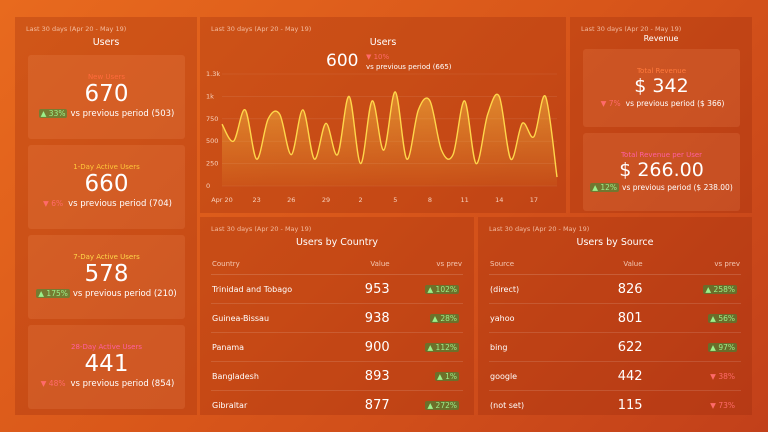 This screenshot has width=768, height=432. I want to click on previous-value: vs previous period ($ 366), so click(675, 103).